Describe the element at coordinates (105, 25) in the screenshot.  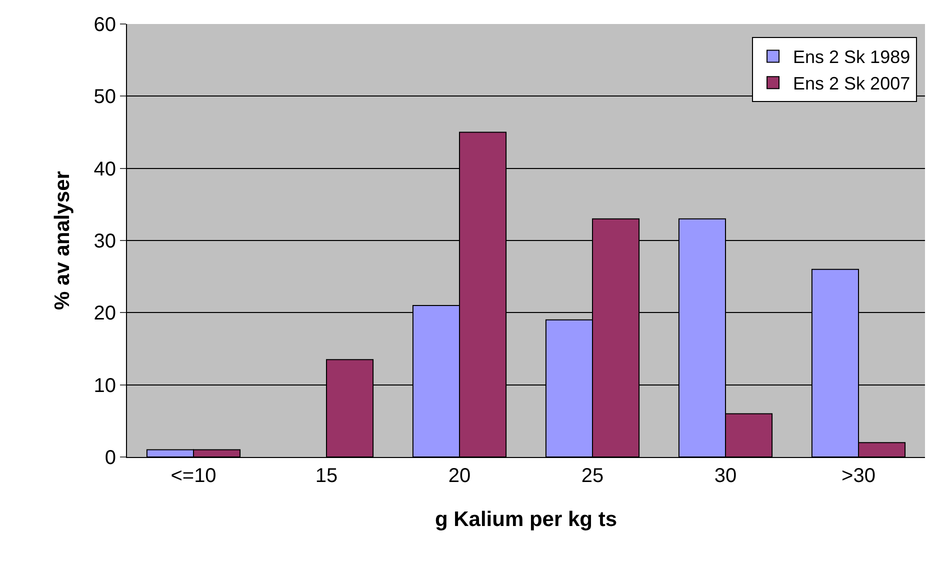
I see `y-tick-label: 60` at that location.